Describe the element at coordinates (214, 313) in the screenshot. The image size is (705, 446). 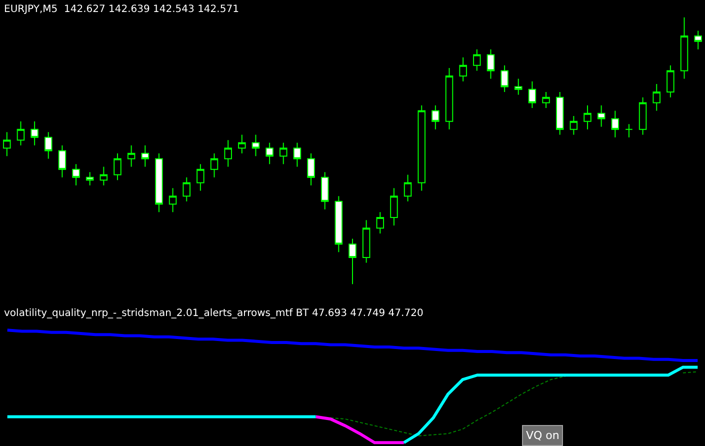
I see `chart-title: volatility_quality_nrp_-_stridsman_2.01_alerts_arrows_mtf BT 47.693 47.749 47.720` at that location.